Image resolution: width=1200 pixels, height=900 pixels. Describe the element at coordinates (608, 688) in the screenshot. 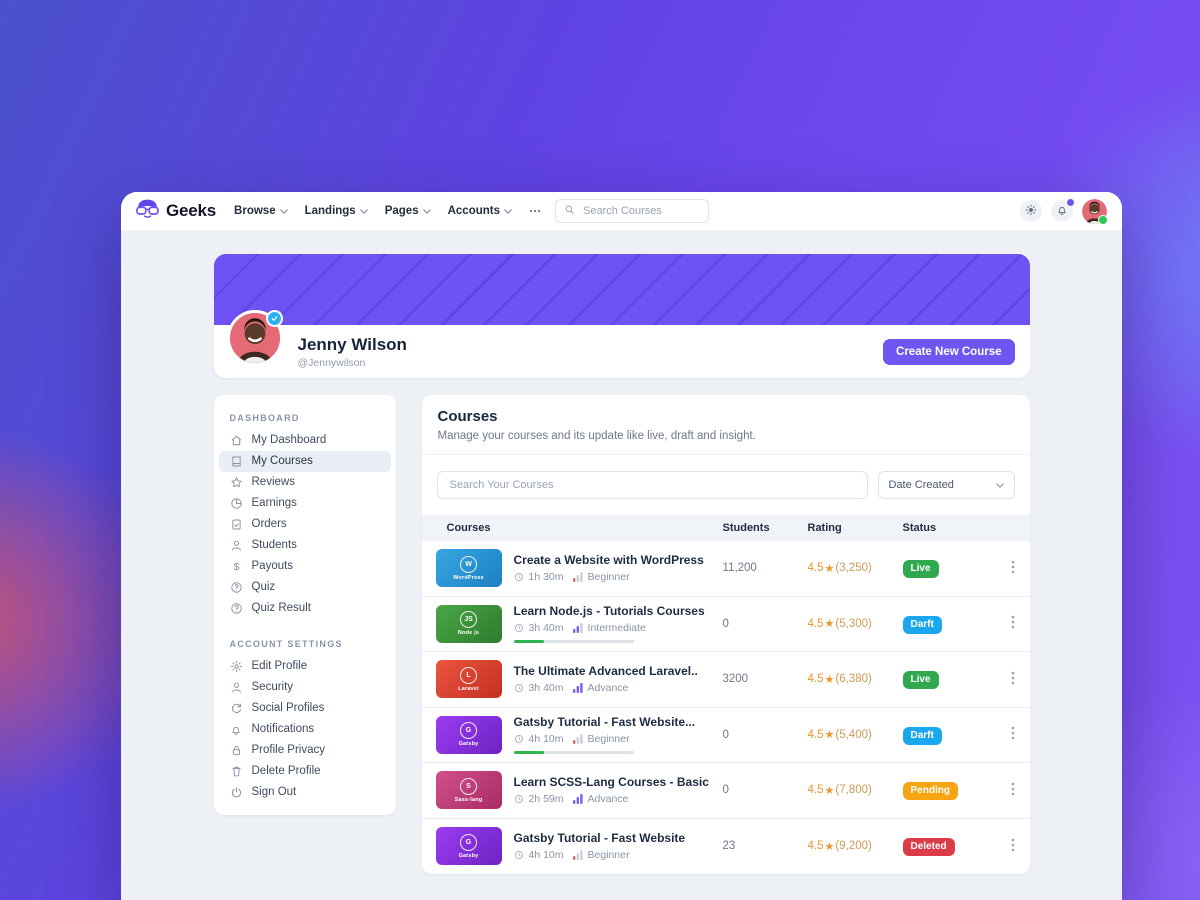

I see `course-level: Advance` at that location.